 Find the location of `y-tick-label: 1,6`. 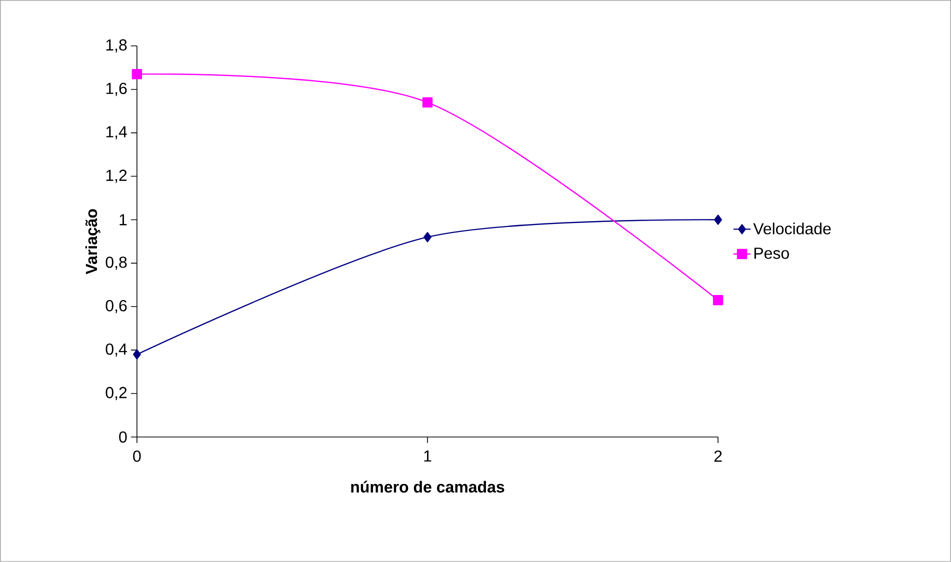

y-tick-label: 1,6 is located at coordinates (116, 89).